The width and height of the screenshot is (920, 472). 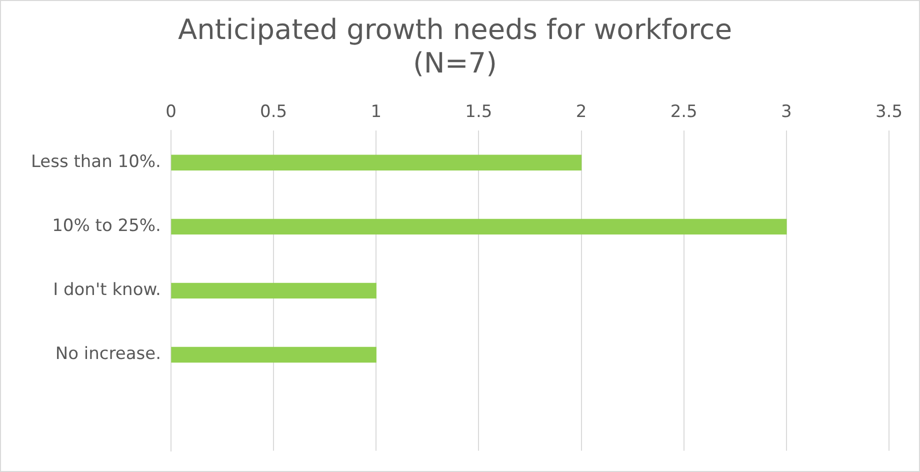 What do you see at coordinates (95, 162) in the screenshot?
I see `y-tick-label: Less than 10%.` at bounding box center [95, 162].